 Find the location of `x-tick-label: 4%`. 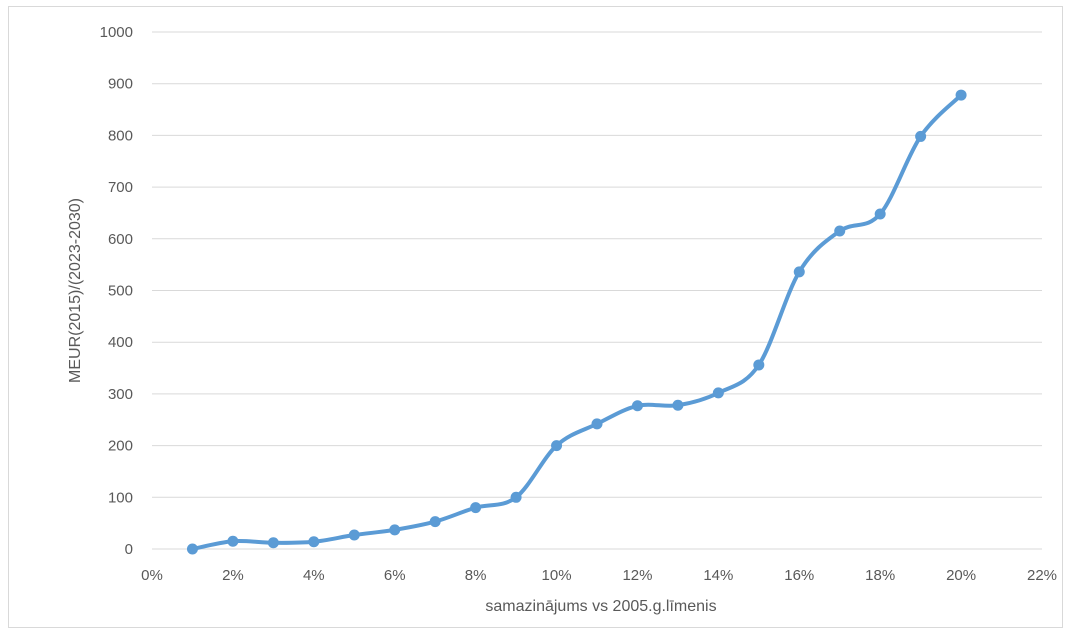

x-tick-label: 4% is located at coordinates (314, 575).